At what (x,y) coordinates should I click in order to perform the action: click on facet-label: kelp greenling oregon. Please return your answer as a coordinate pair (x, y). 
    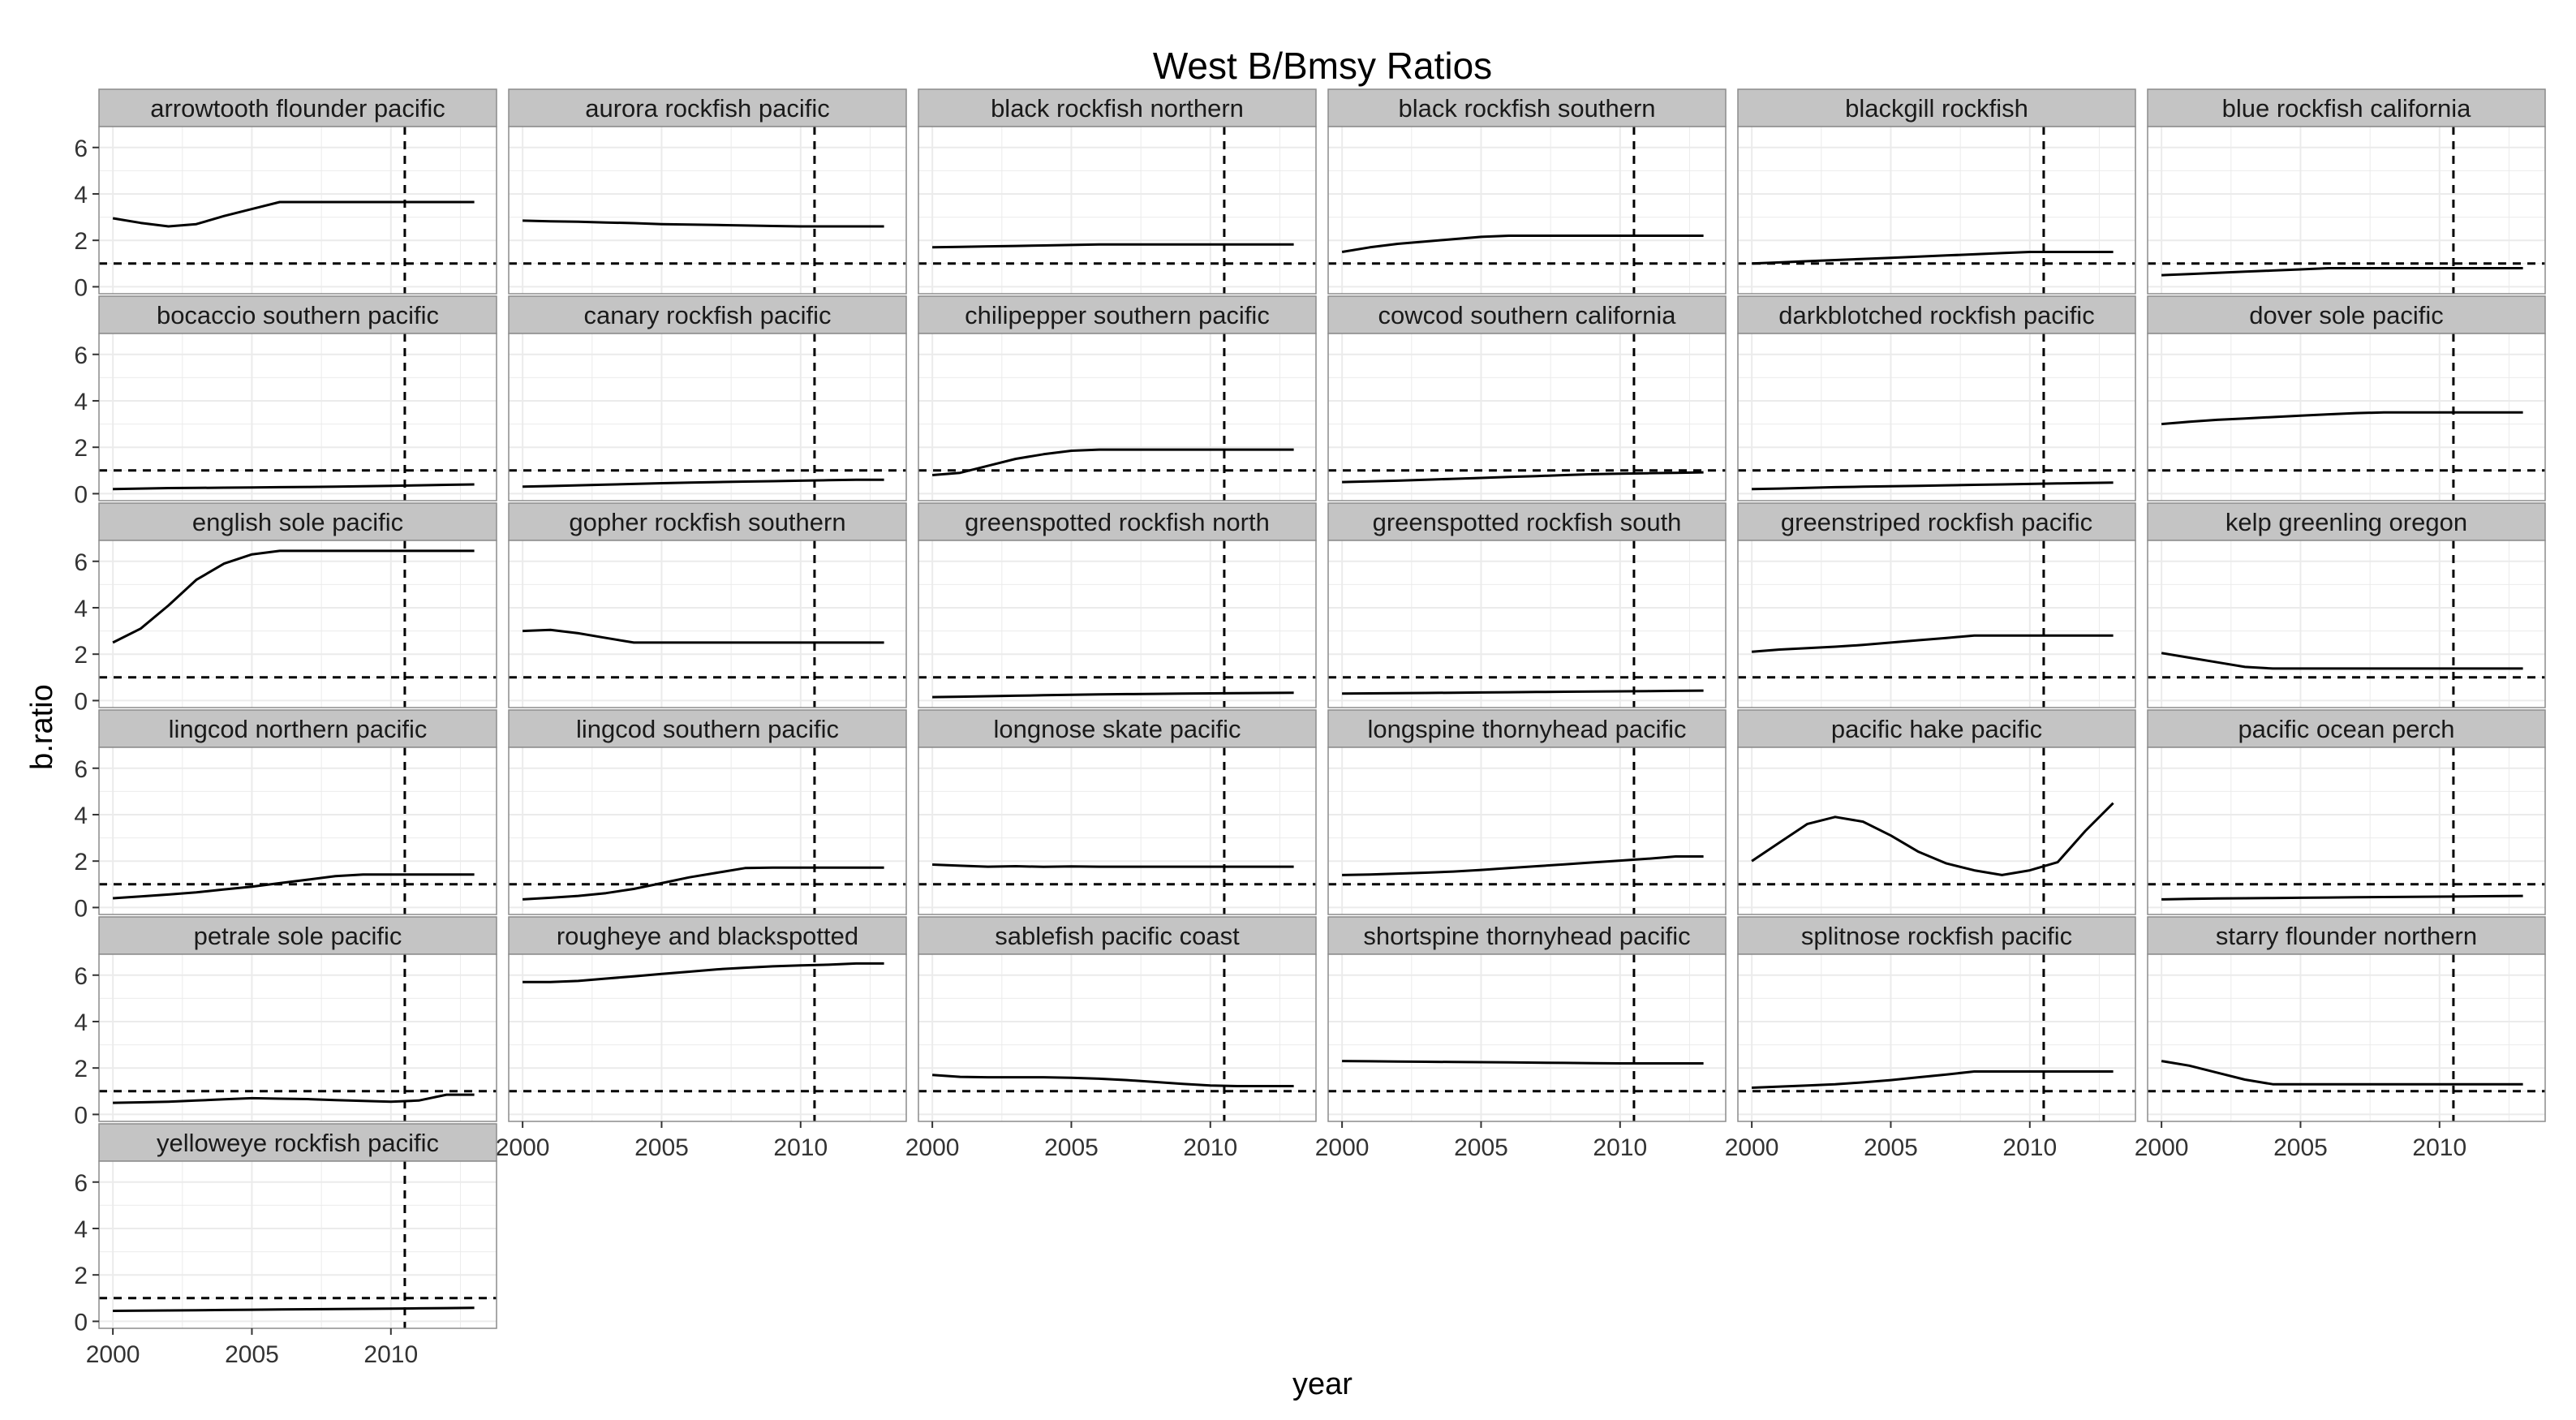
    Looking at the image, I should click on (2346, 522).